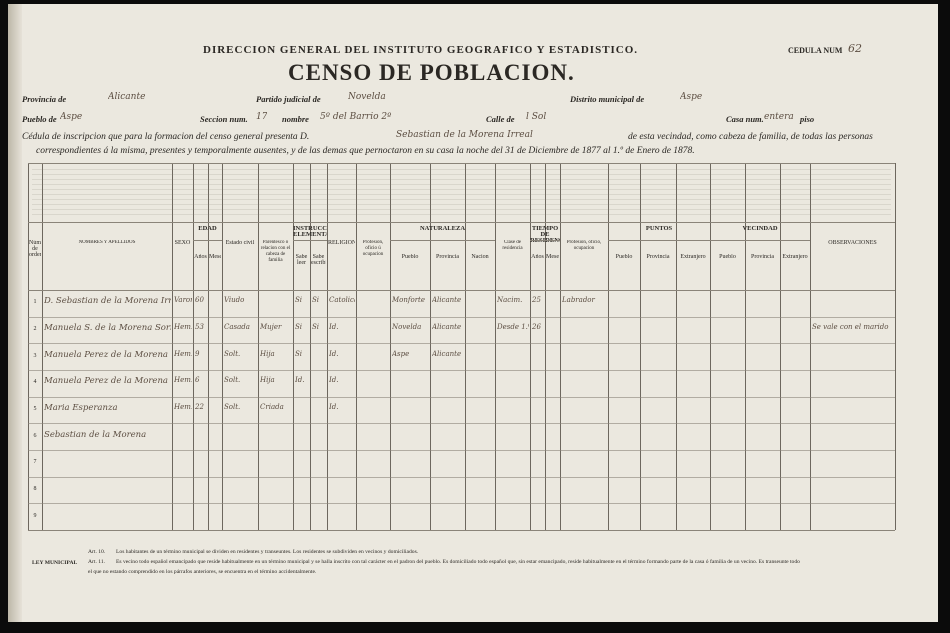 The height and width of the screenshot is (633, 950). What do you see at coordinates (691, 97) in the screenshot?
I see `field-value: Aspe` at bounding box center [691, 97].